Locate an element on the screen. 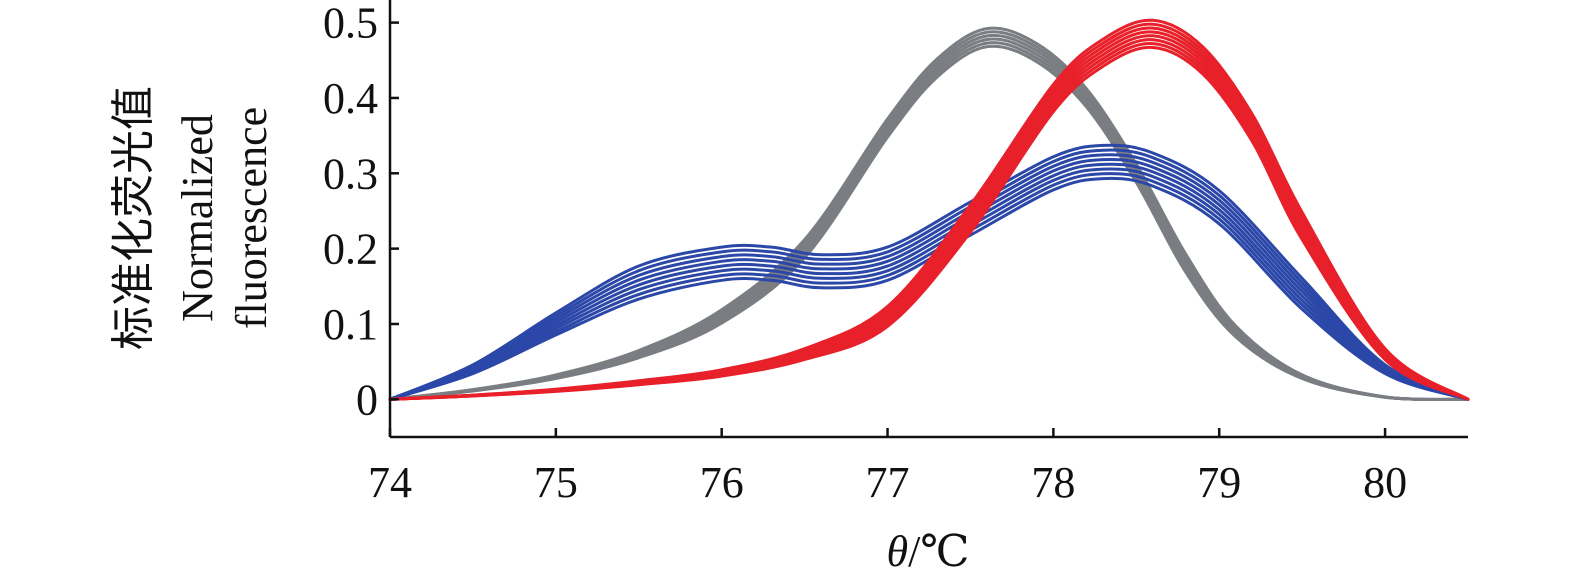 The height and width of the screenshot is (586, 1575). x-axis-unit: /℃ is located at coordinates (938, 551).